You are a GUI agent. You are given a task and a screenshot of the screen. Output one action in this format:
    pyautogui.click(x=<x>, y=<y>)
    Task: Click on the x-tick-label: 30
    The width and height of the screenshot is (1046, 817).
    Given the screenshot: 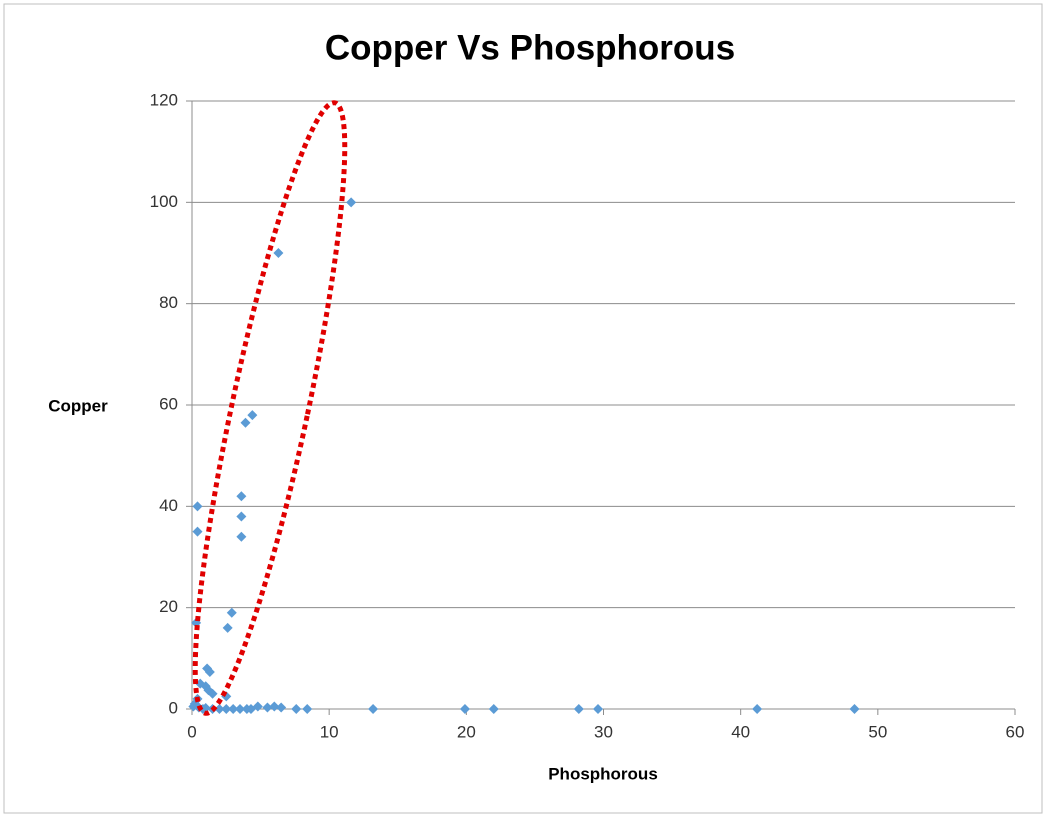 What is the action you would take?
    pyautogui.click(x=603, y=731)
    